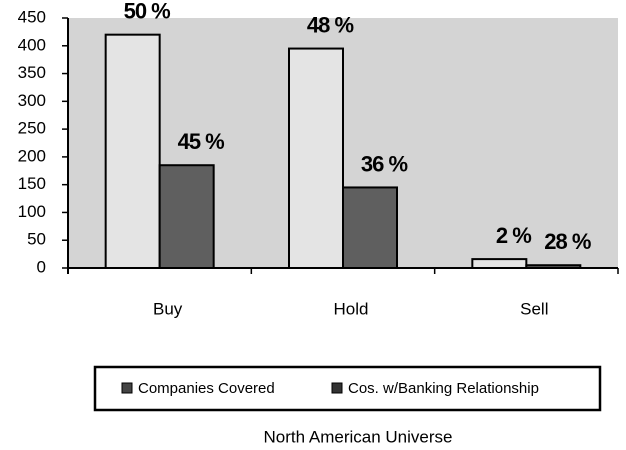 The height and width of the screenshot is (450, 626). Describe the element at coordinates (330, 24) in the screenshot. I see `bar-annotation: 48 %` at that location.